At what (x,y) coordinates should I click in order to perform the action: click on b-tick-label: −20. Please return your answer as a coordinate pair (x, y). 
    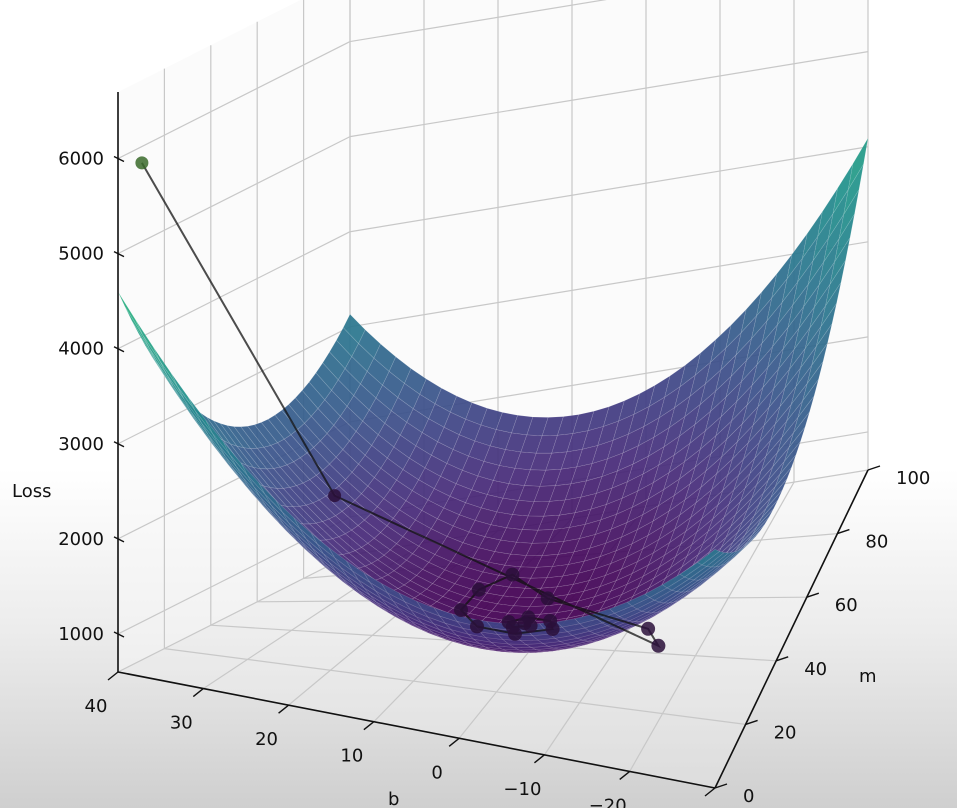
    Looking at the image, I should click on (608, 801).